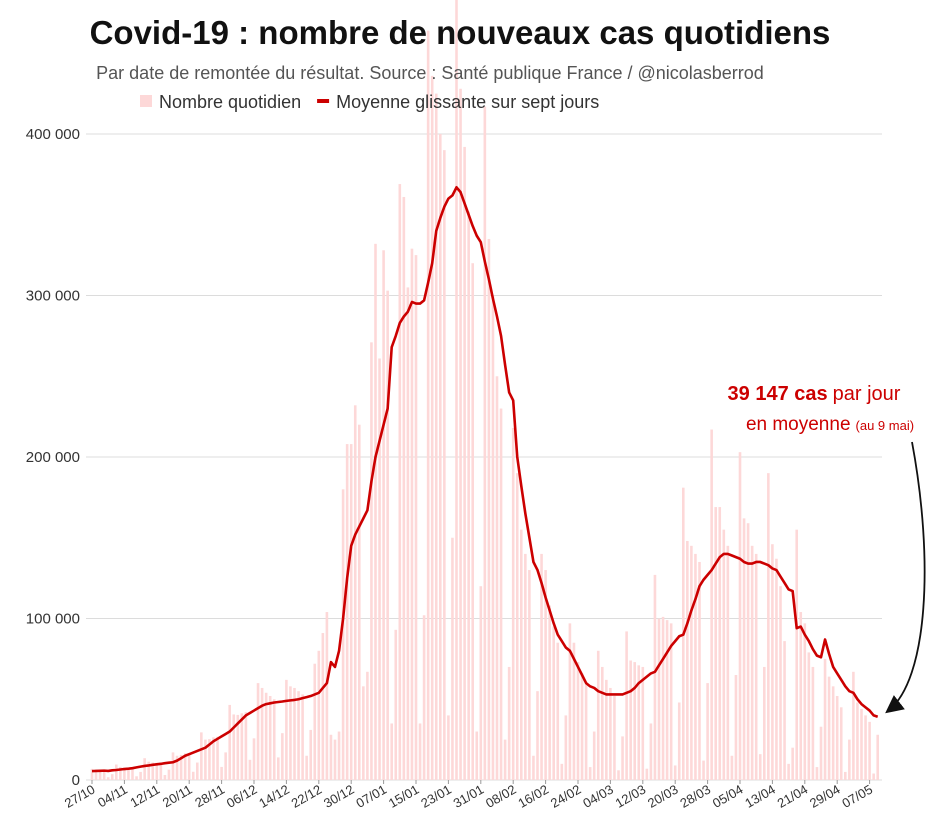 The height and width of the screenshot is (821, 942). I want to click on x-tick-label: 21/04, so click(793, 796).